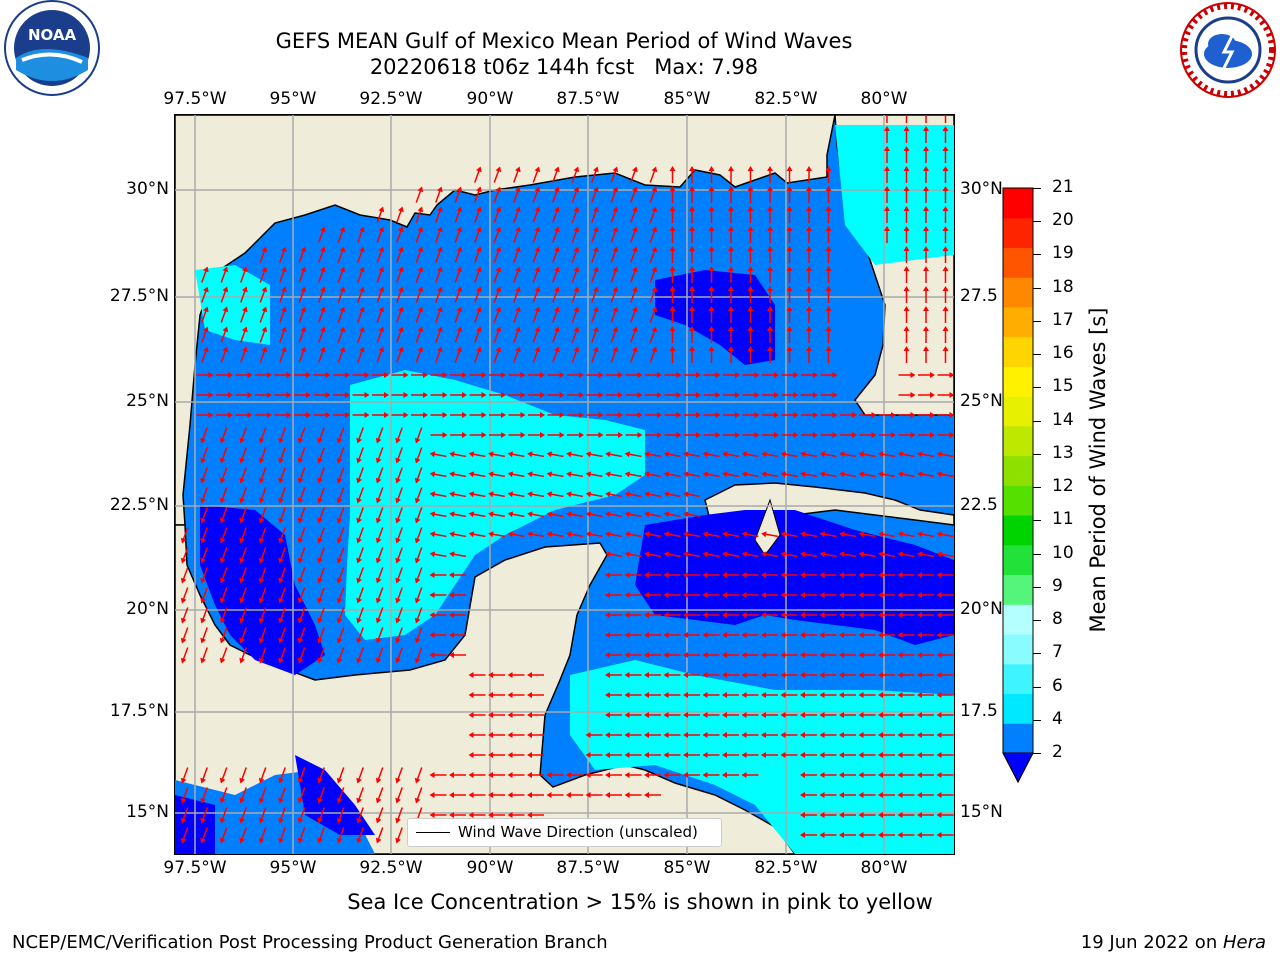  Describe the element at coordinates (687, 99) in the screenshot. I see `lon-label-top: 85°W` at that location.